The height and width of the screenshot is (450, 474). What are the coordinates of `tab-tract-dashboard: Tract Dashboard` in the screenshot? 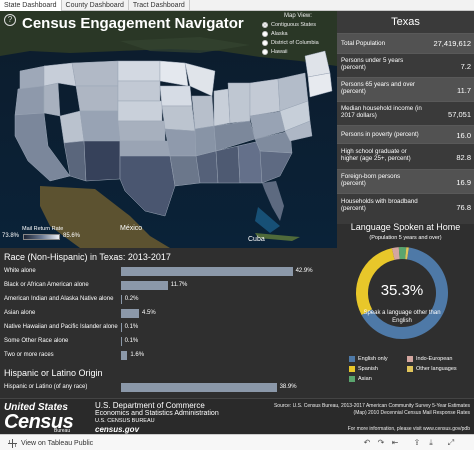 It's located at (159, 5).